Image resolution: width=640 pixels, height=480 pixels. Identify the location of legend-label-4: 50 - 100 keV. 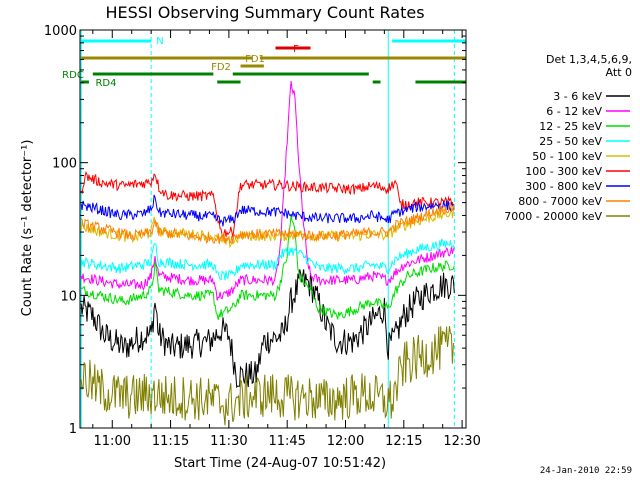
(567, 156).